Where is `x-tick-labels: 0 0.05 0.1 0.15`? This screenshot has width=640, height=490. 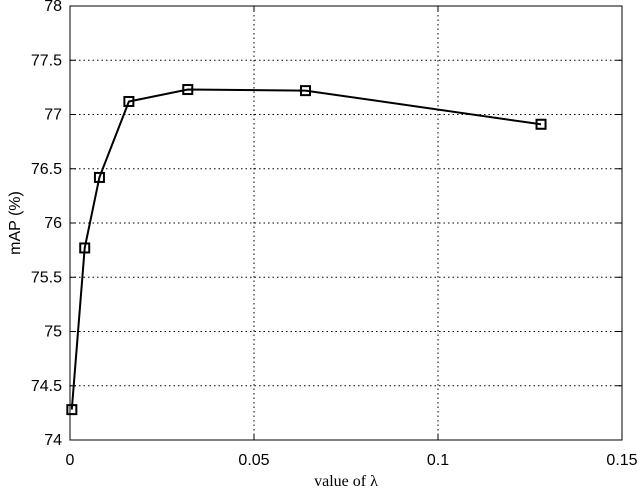 x-tick-labels: 0 0.05 0.1 0.15 is located at coordinates (352, 460).